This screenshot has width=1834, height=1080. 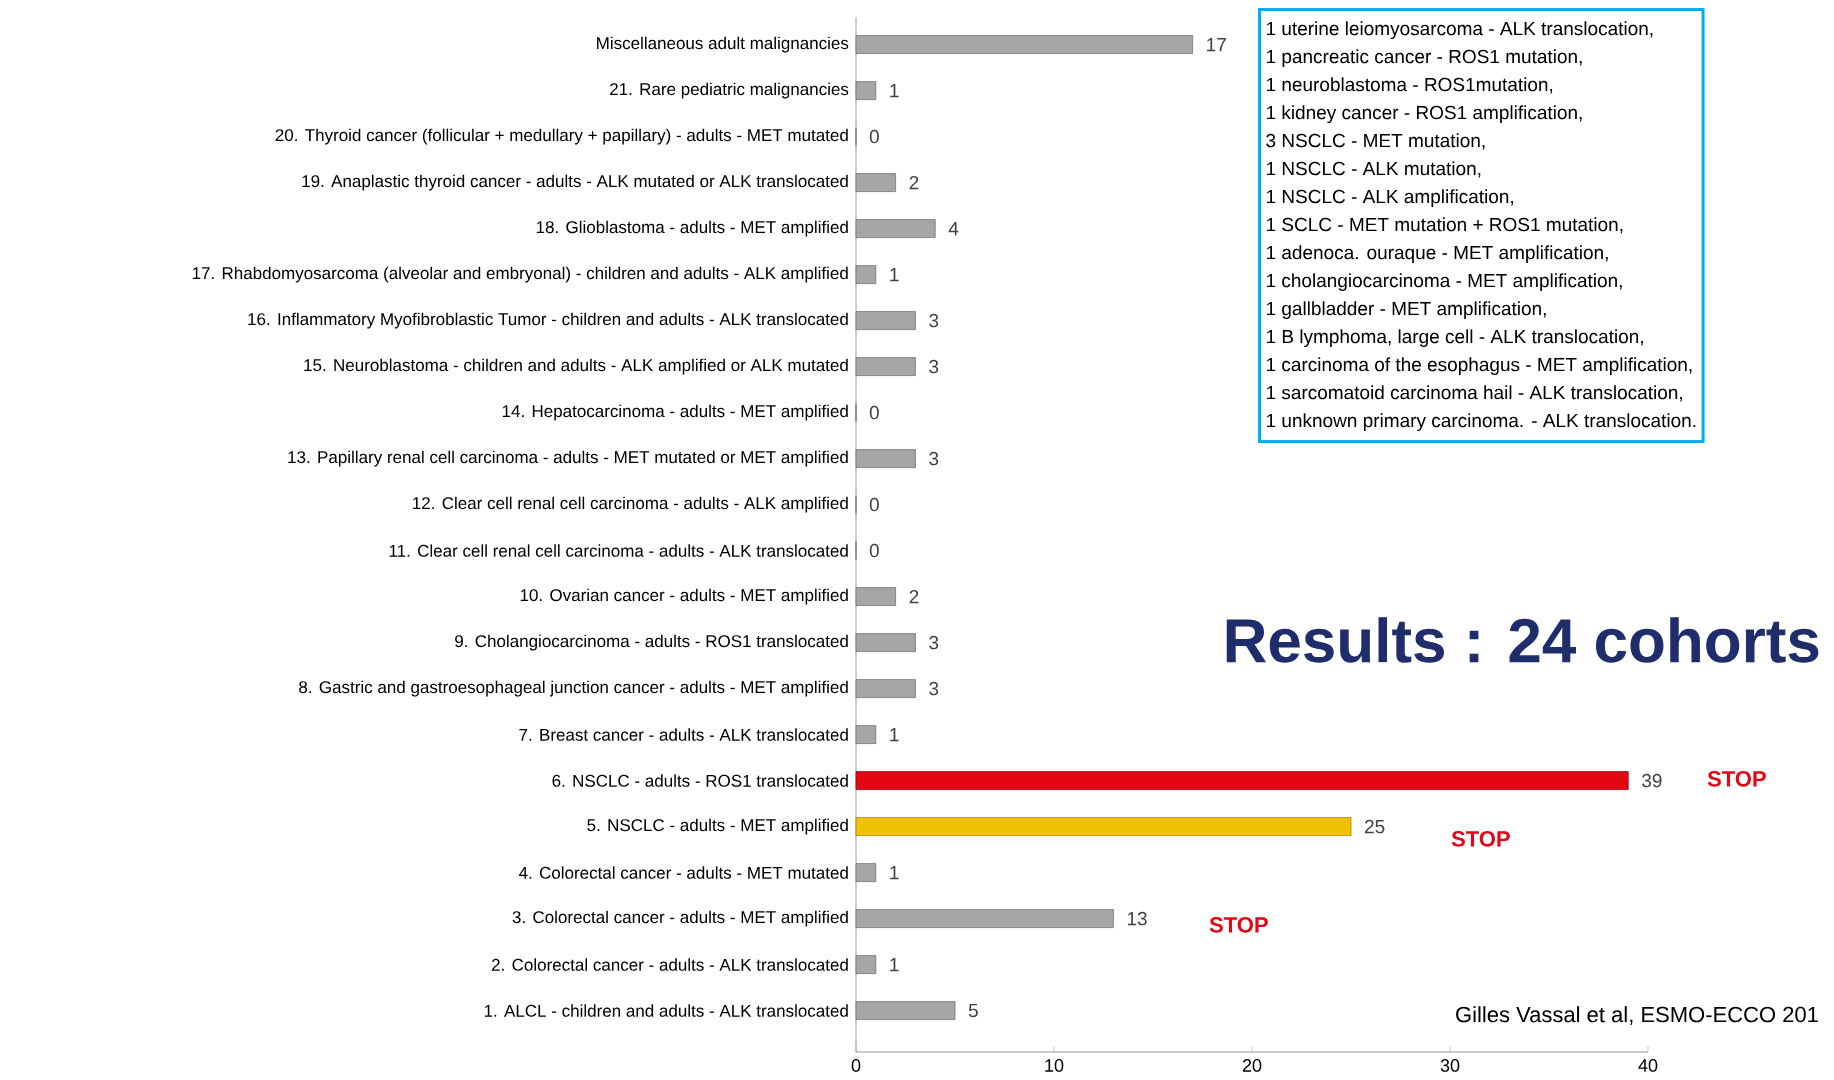 What do you see at coordinates (729, 90) in the screenshot?
I see `y-tick-label: 21. Rare pediatric malignancies` at bounding box center [729, 90].